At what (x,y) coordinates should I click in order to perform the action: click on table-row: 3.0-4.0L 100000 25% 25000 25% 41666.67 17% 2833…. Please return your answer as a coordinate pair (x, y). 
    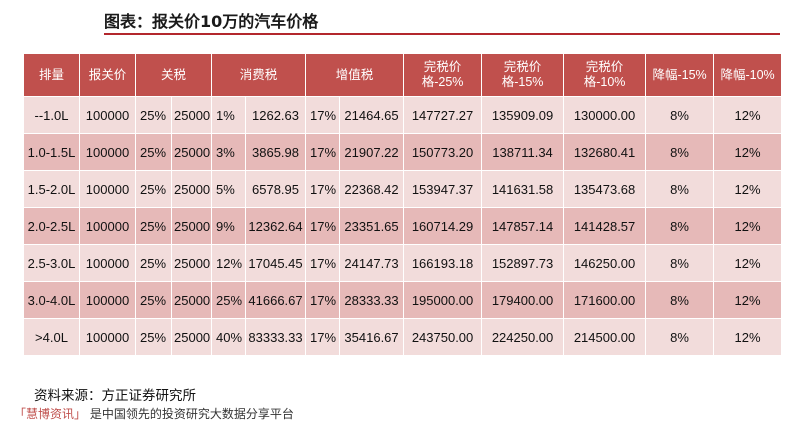
    Looking at the image, I should click on (403, 300).